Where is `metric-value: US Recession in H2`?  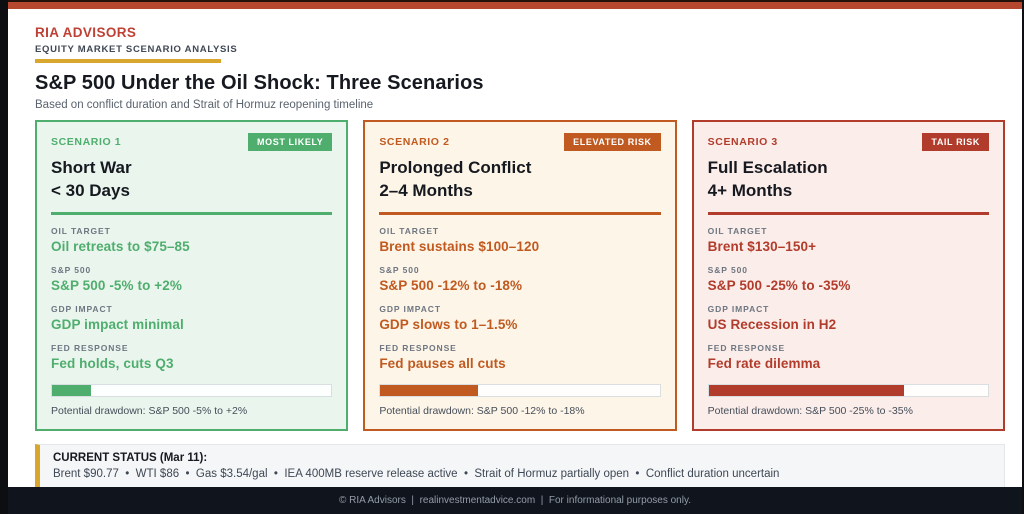
metric-value: US Recession in H2 is located at coordinates (772, 324).